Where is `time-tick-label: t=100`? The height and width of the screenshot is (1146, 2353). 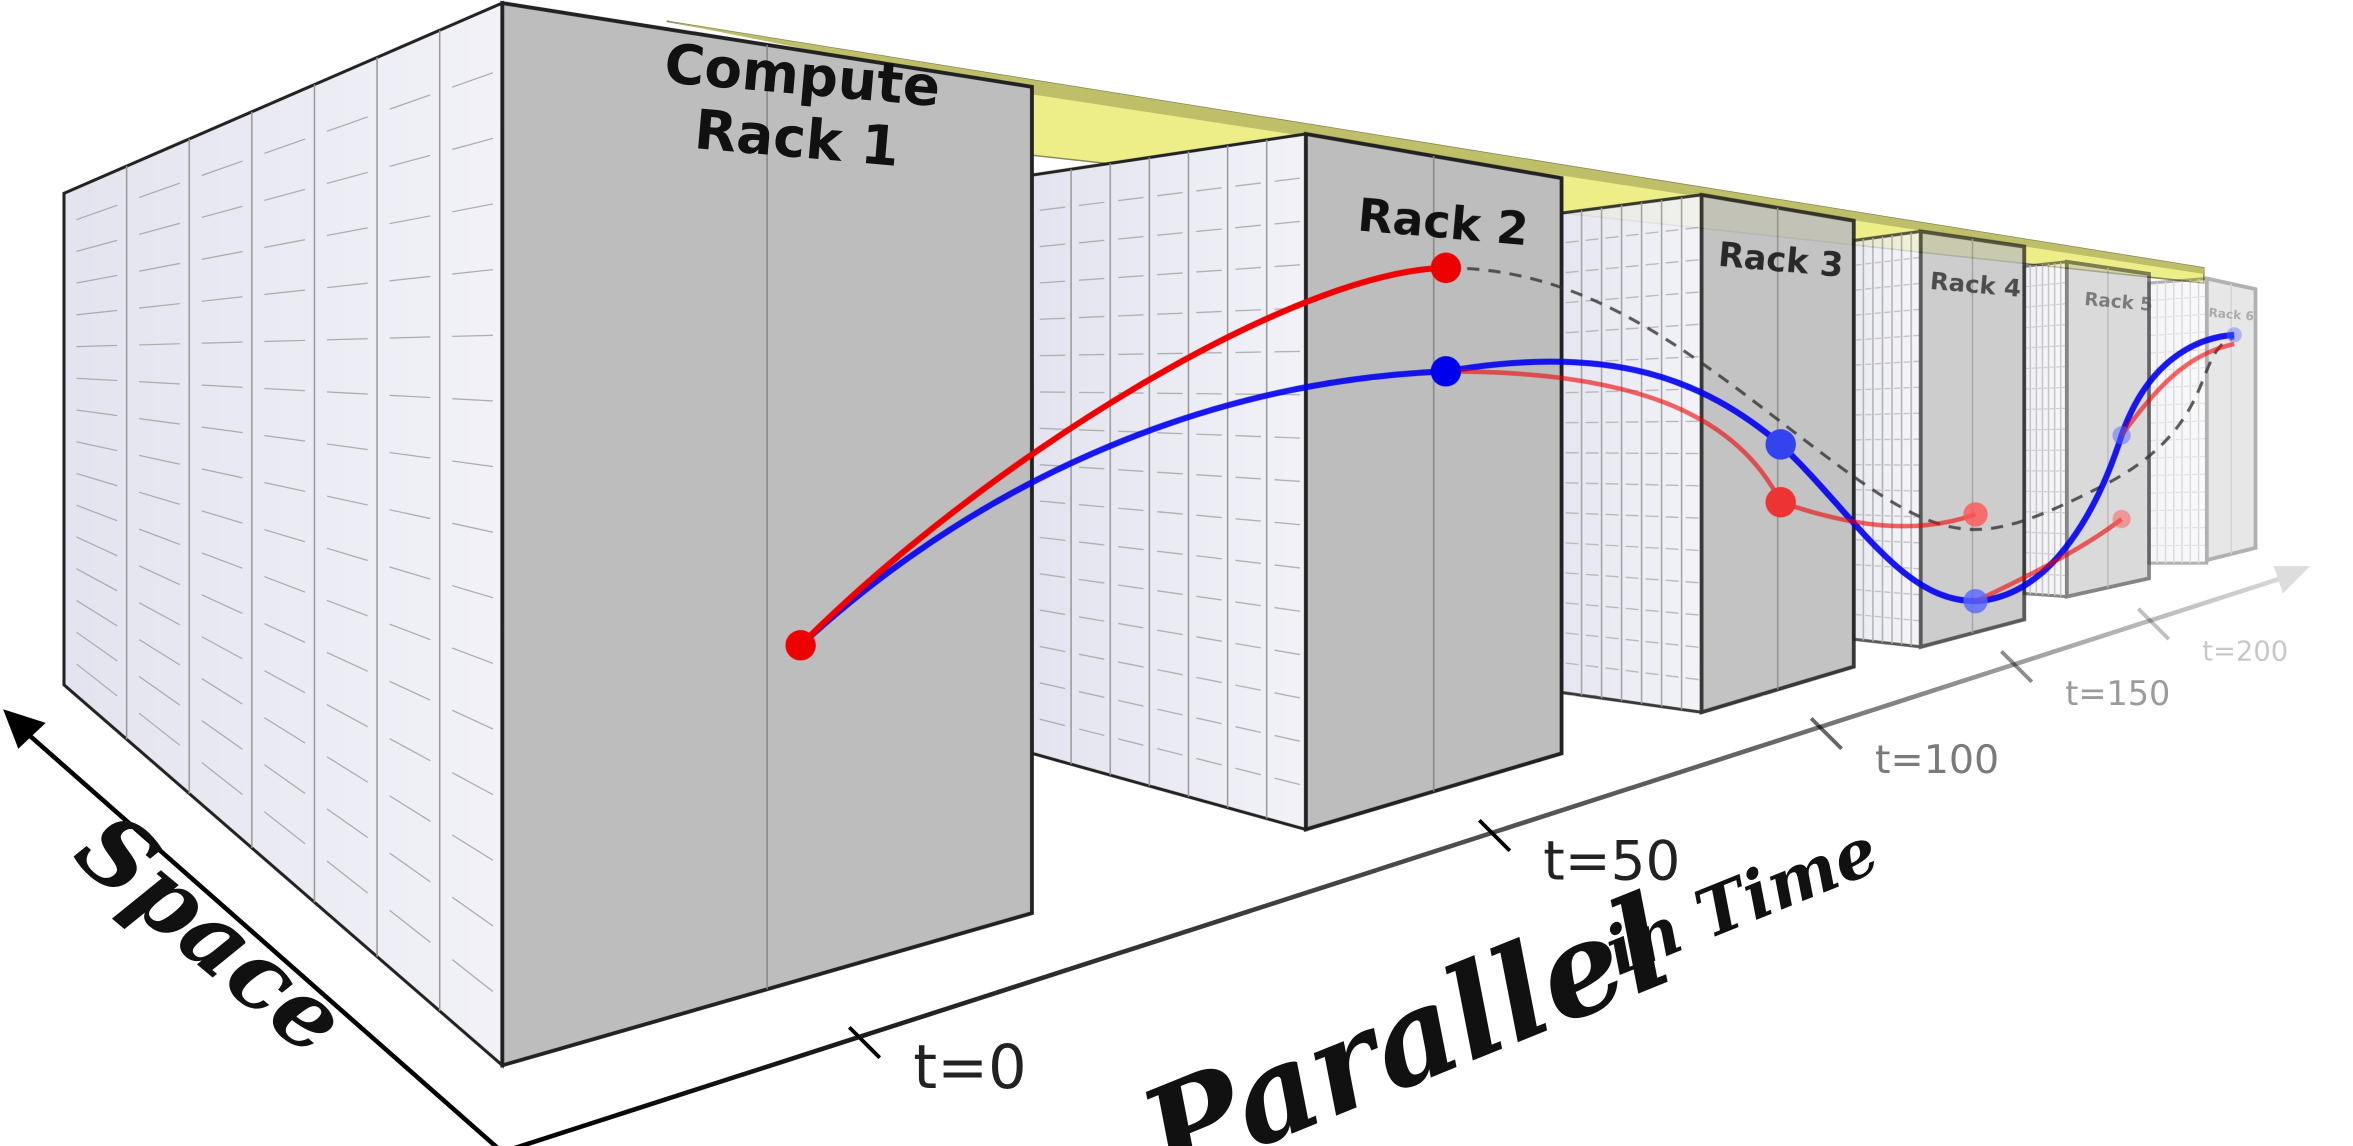 time-tick-label: t=100 is located at coordinates (1937, 760).